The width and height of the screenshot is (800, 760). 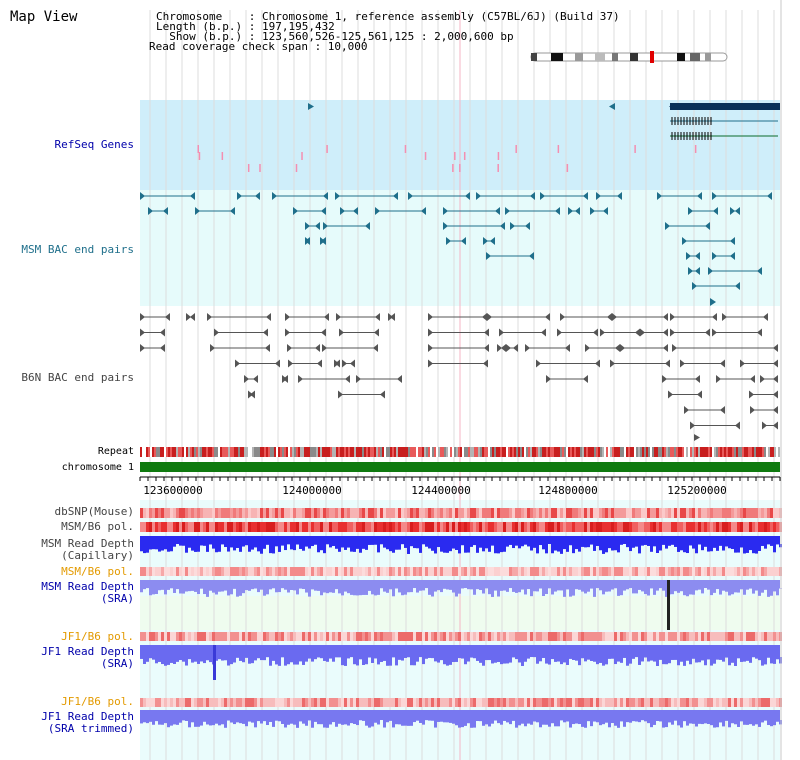 I want to click on track-label-b6n-bac: B6N BAC end pairs, so click(x=77, y=377).